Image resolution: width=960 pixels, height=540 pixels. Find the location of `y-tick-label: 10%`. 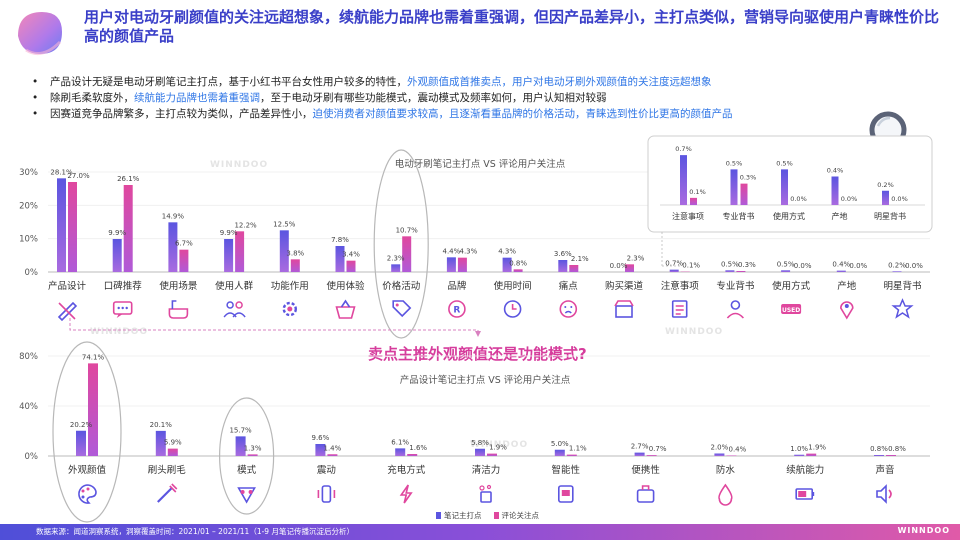

y-tick-label: 10% is located at coordinates (28, 240).